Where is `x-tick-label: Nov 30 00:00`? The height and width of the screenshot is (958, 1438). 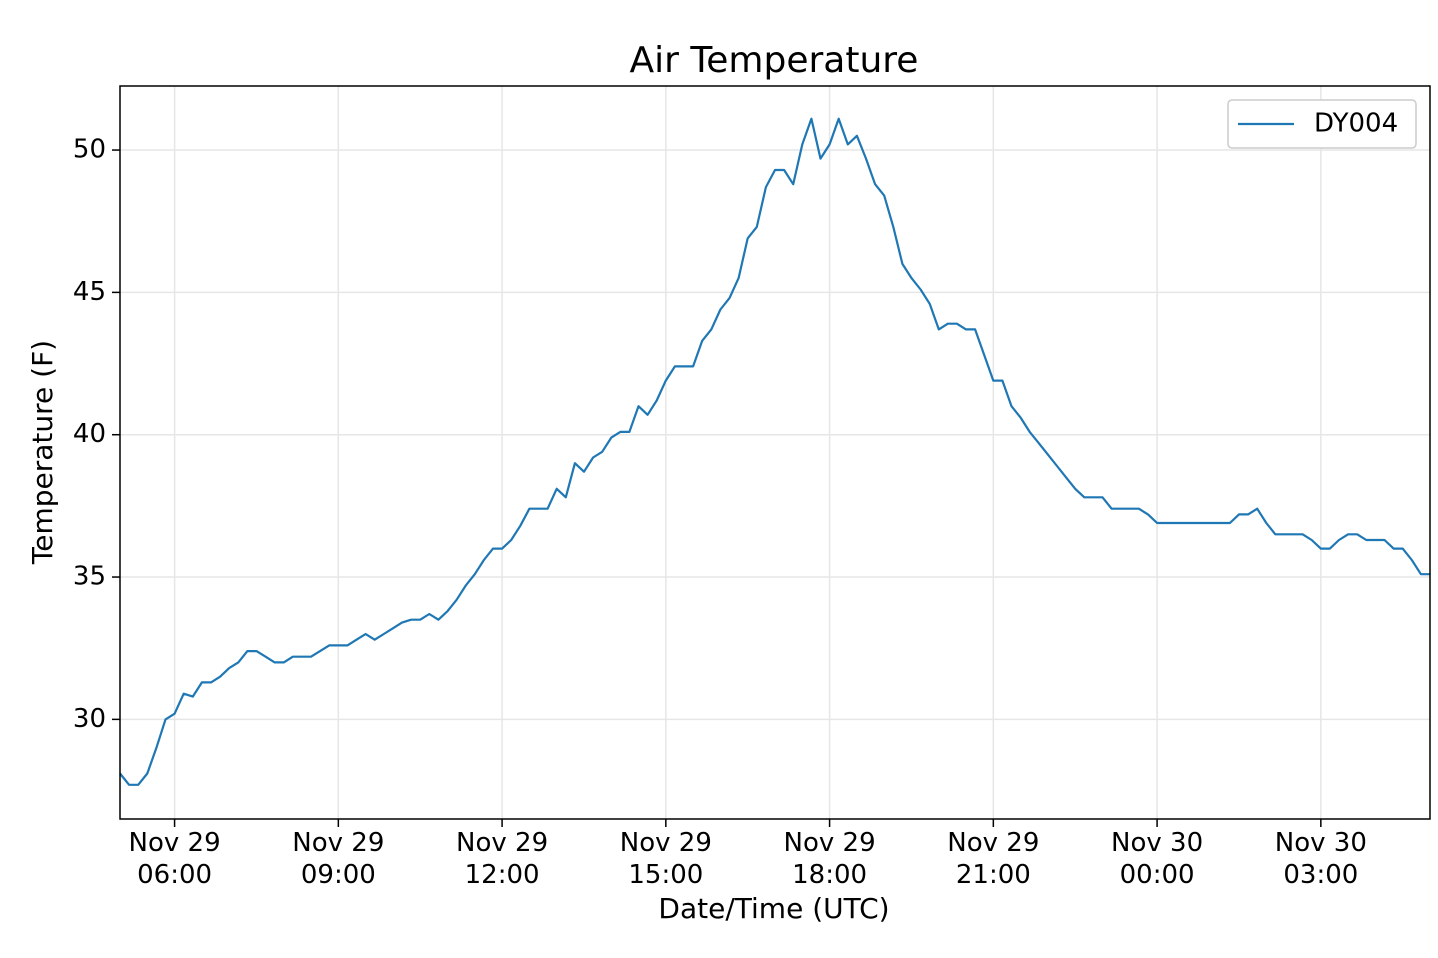
x-tick-label: Nov 30 00:00 is located at coordinates (1157, 859).